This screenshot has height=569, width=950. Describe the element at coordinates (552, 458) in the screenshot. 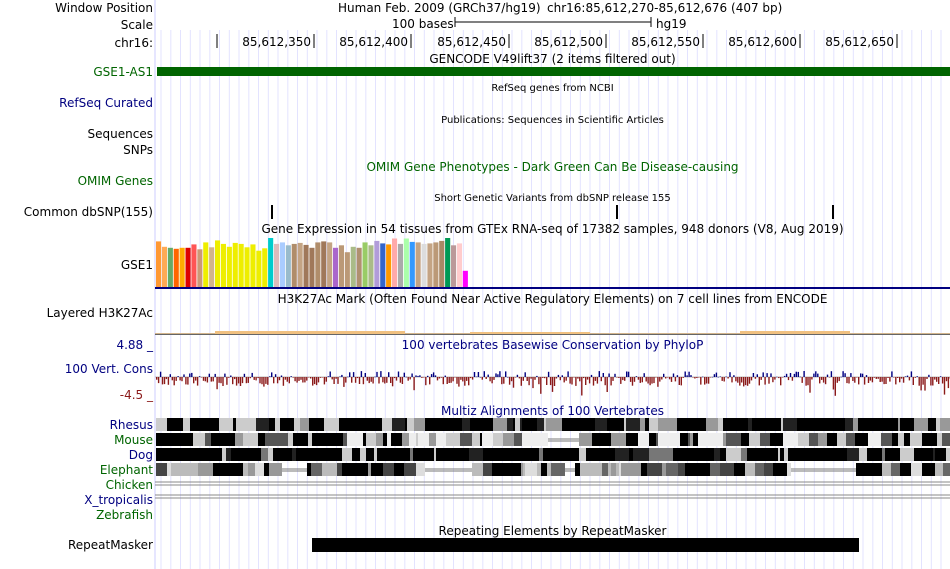

I see `multiz-alignments` at that location.